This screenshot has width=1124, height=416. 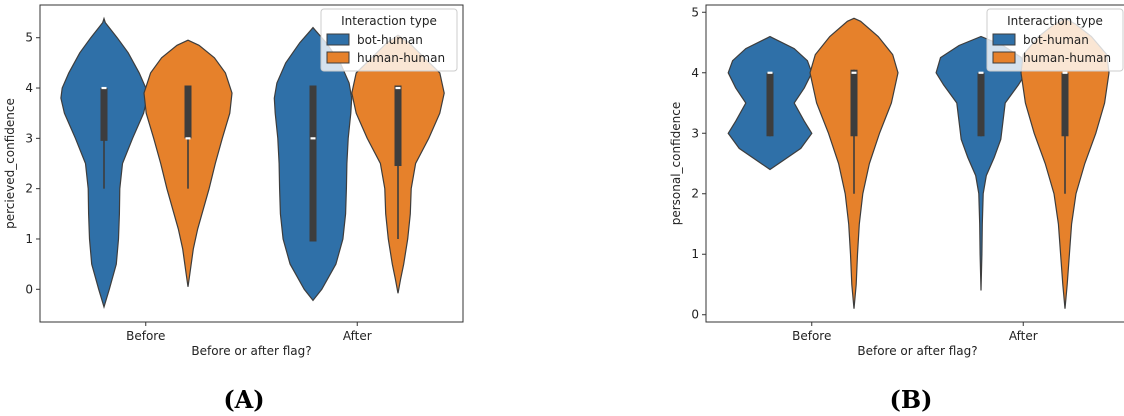 What do you see at coordinates (10, 163) in the screenshot?
I see `y-axis-label: percieved_confidence` at bounding box center [10, 163].